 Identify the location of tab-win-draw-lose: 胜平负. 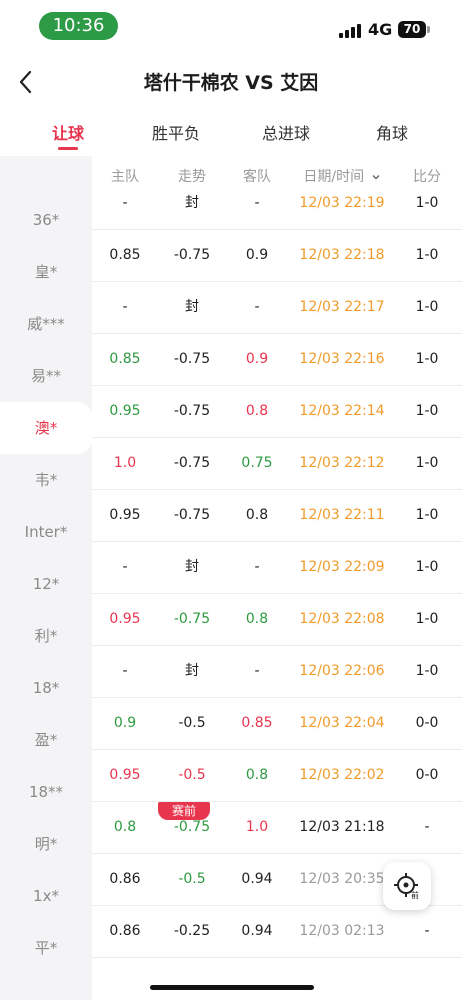
(176, 132).